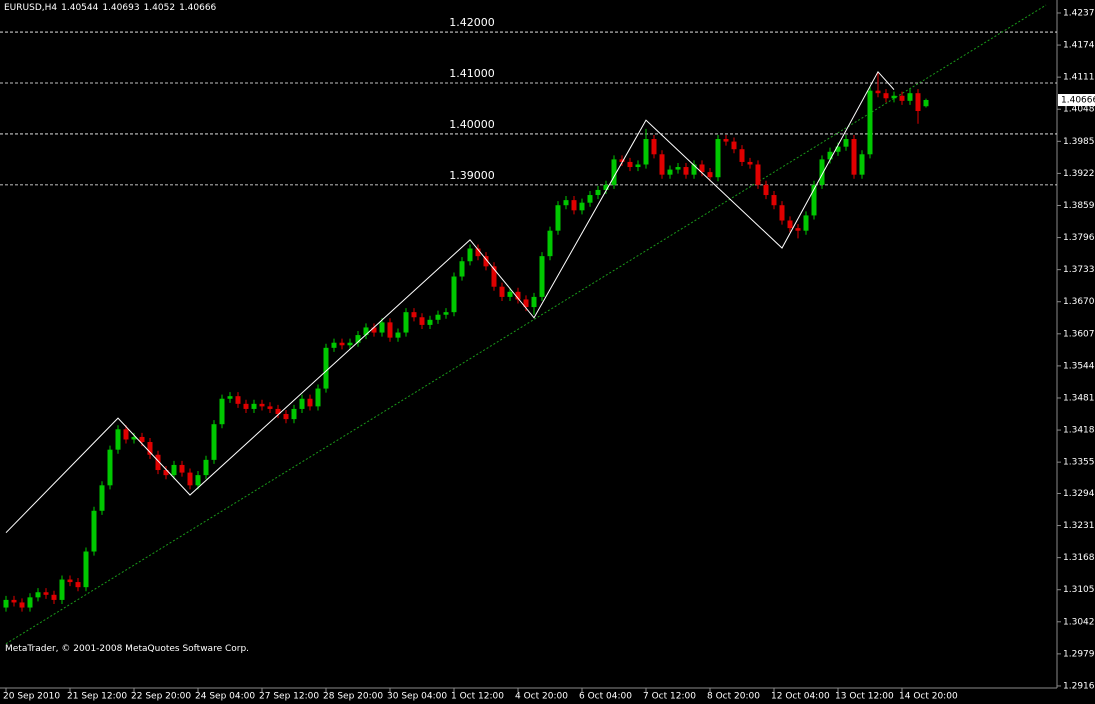  What do you see at coordinates (1079, 46) in the screenshot?
I see `y-tick-label: 1.41745` at bounding box center [1079, 46].